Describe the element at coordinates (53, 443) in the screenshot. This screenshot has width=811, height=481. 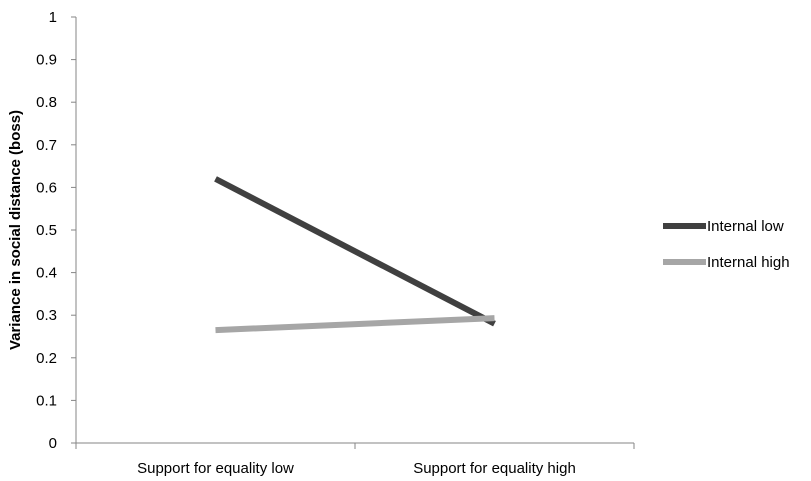
I see `y-tick-label: 0` at that location.